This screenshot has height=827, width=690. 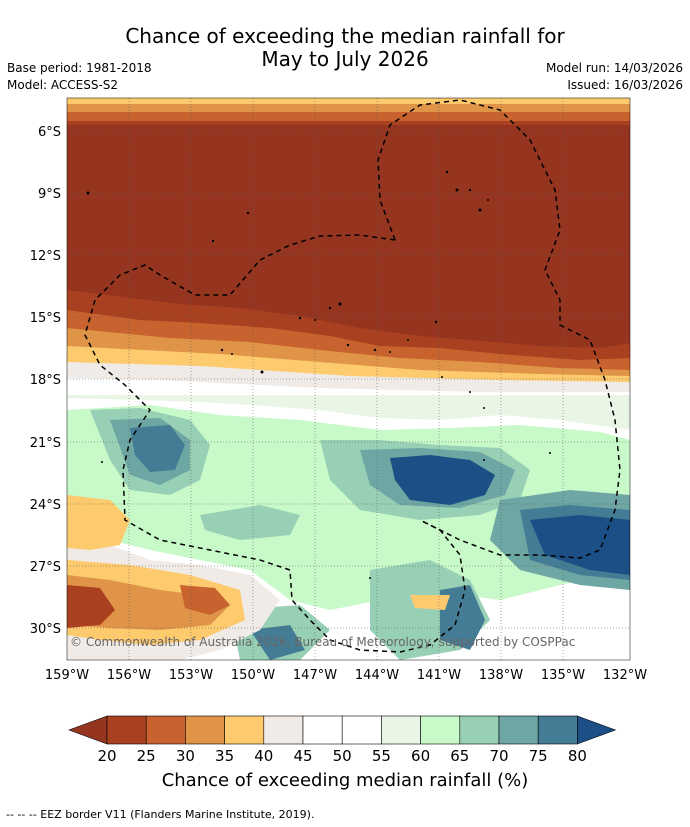 I want to click on colorbar-tick-label: 70, so click(x=498, y=756).